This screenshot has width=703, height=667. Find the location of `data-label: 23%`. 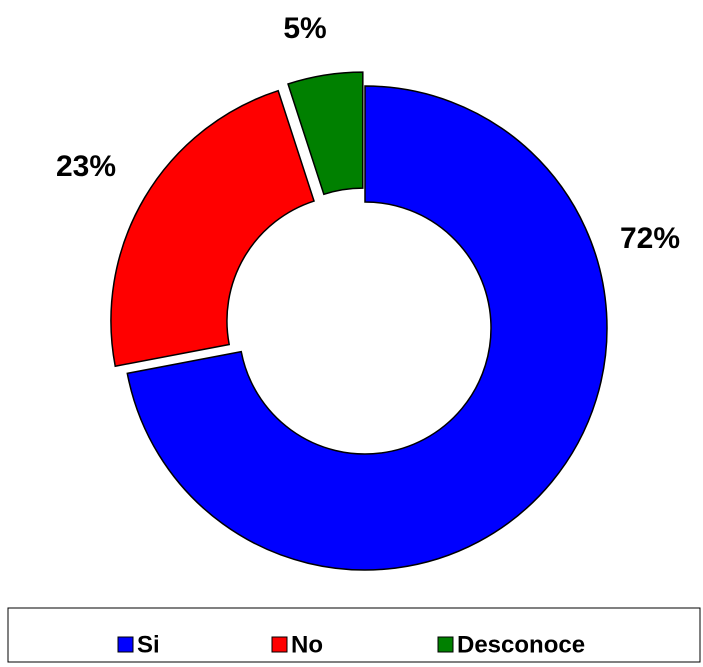

data-label: 23% is located at coordinates (86, 166).